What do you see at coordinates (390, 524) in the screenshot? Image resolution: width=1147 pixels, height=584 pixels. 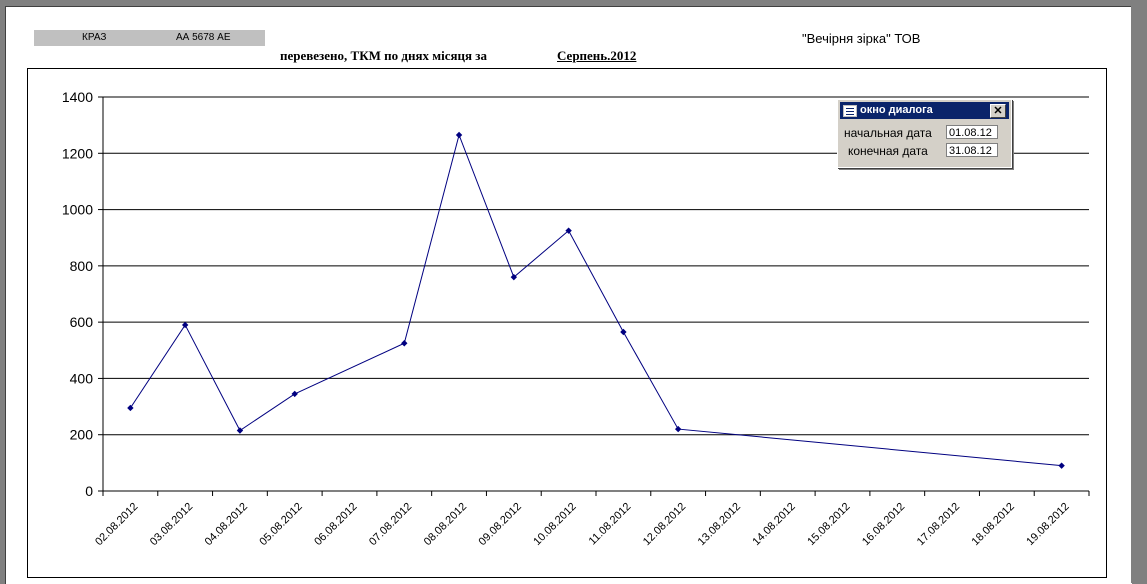 I see `x-tick-label: 07.08.2012` at bounding box center [390, 524].